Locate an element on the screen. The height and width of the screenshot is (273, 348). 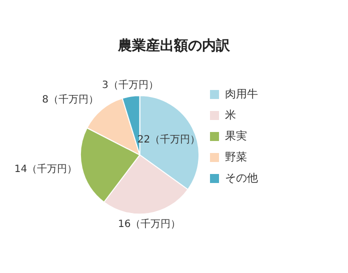
legend-label: 米 is located at coordinates (230, 115).